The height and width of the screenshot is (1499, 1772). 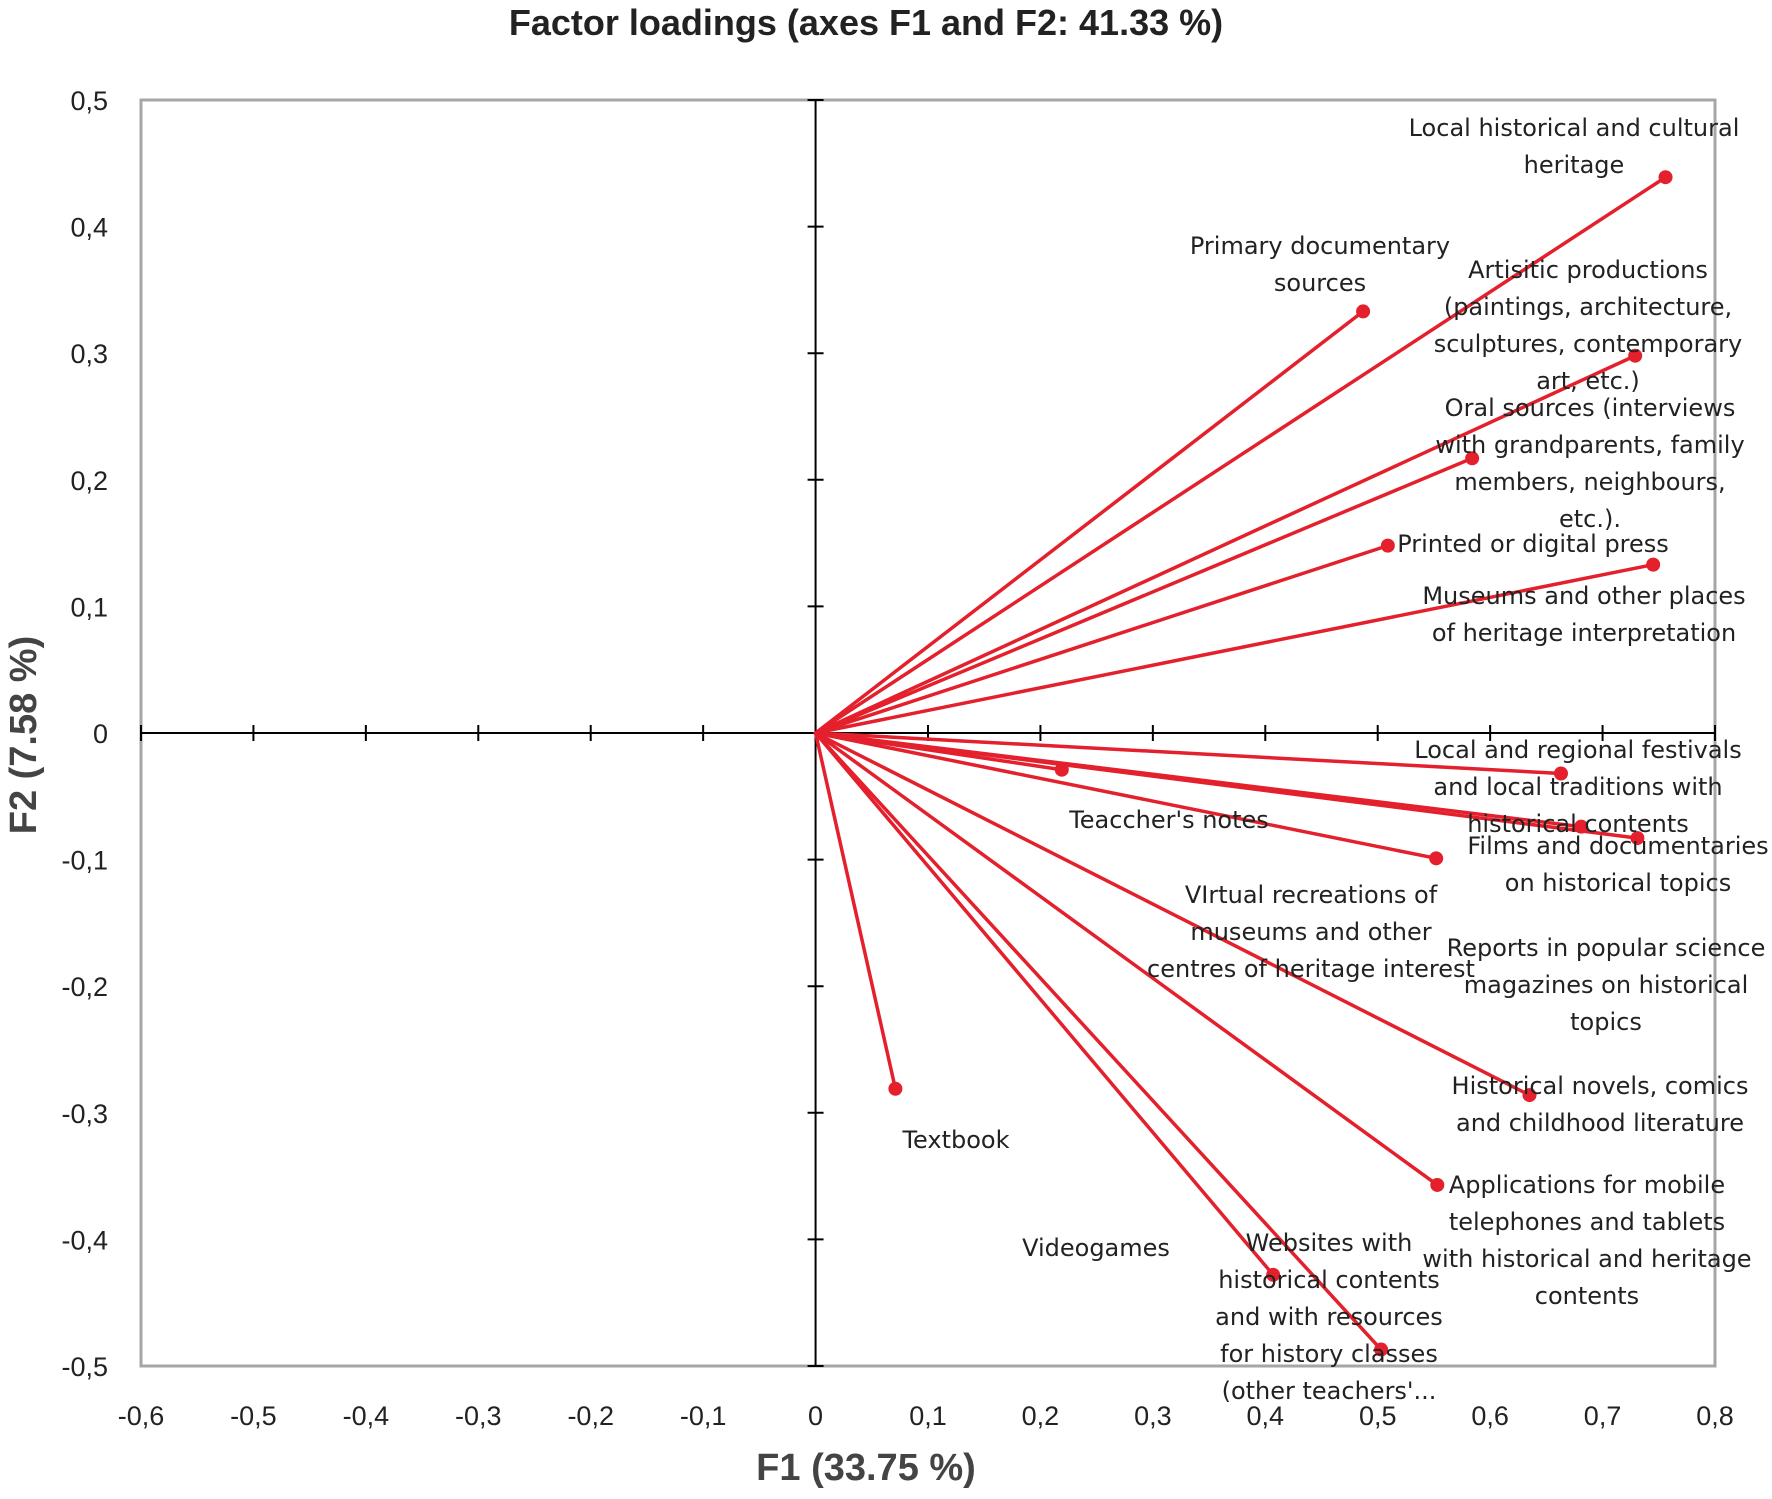 What do you see at coordinates (1329, 1280) in the screenshot?
I see `point-label-line: historical contents` at bounding box center [1329, 1280].